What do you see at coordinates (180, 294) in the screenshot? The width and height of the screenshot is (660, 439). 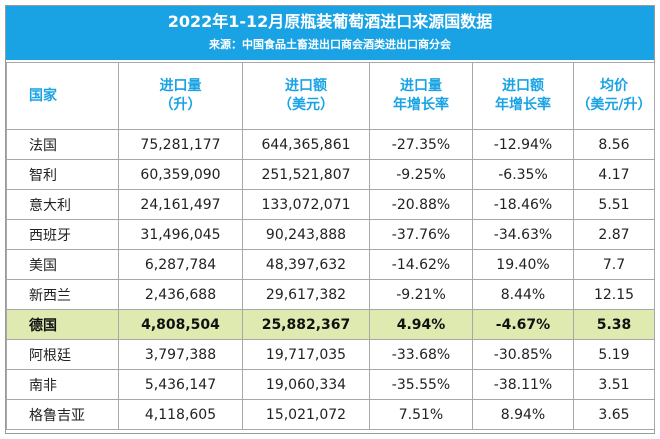 I see `cell-volume: 2,436,688` at bounding box center [180, 294].